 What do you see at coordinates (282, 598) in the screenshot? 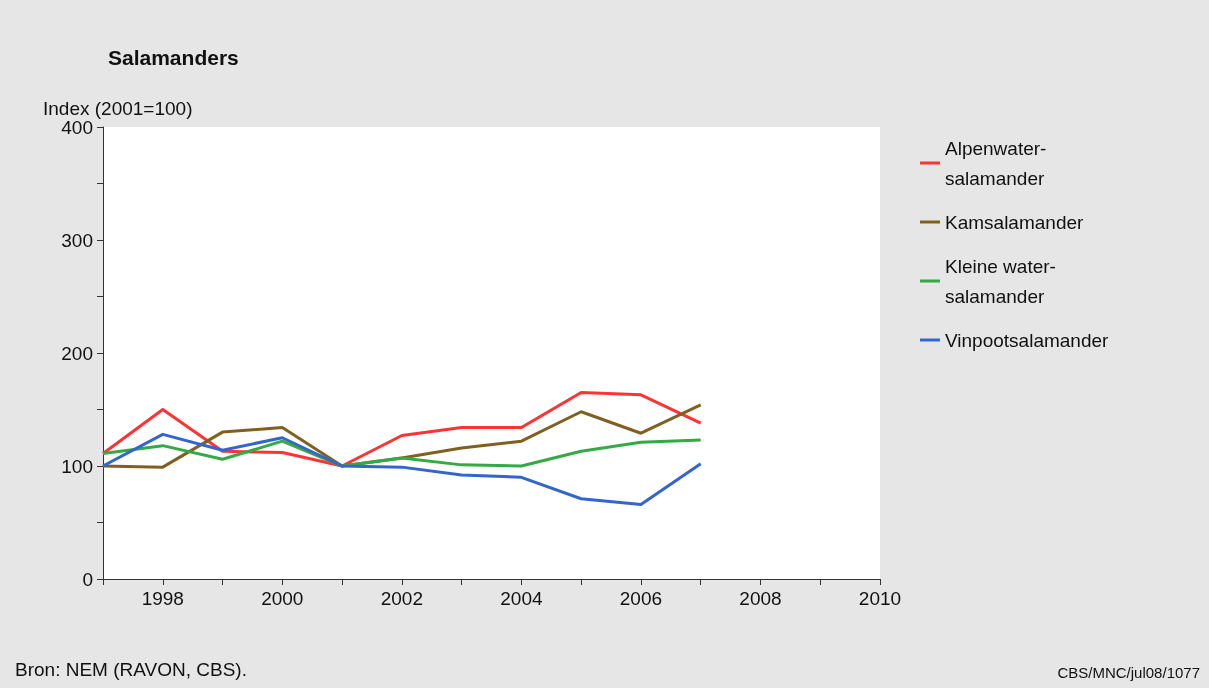
I see `x-tick-label: 2000` at bounding box center [282, 598].